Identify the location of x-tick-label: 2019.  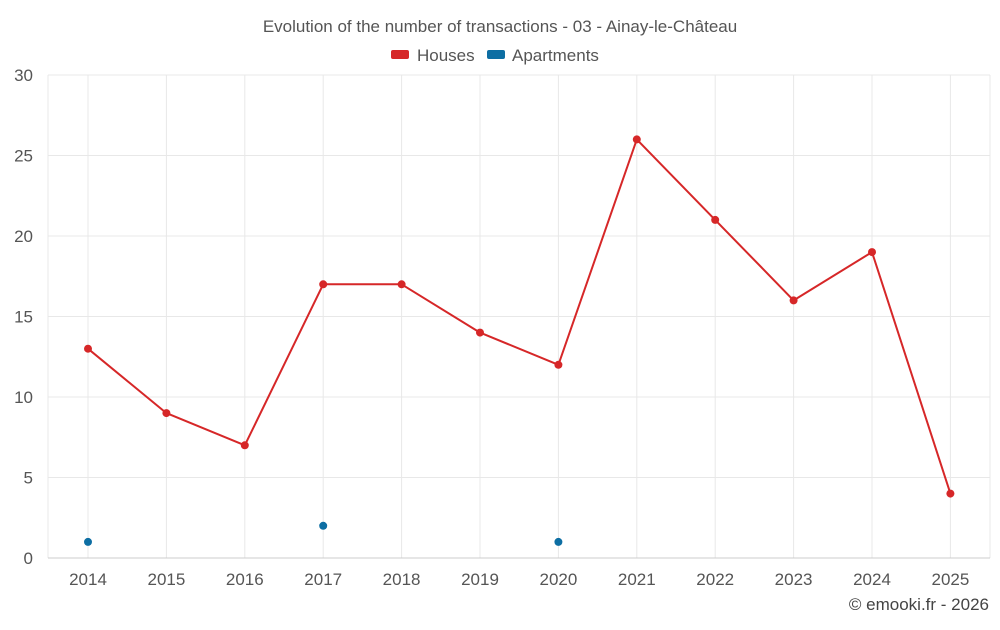
(480, 579).